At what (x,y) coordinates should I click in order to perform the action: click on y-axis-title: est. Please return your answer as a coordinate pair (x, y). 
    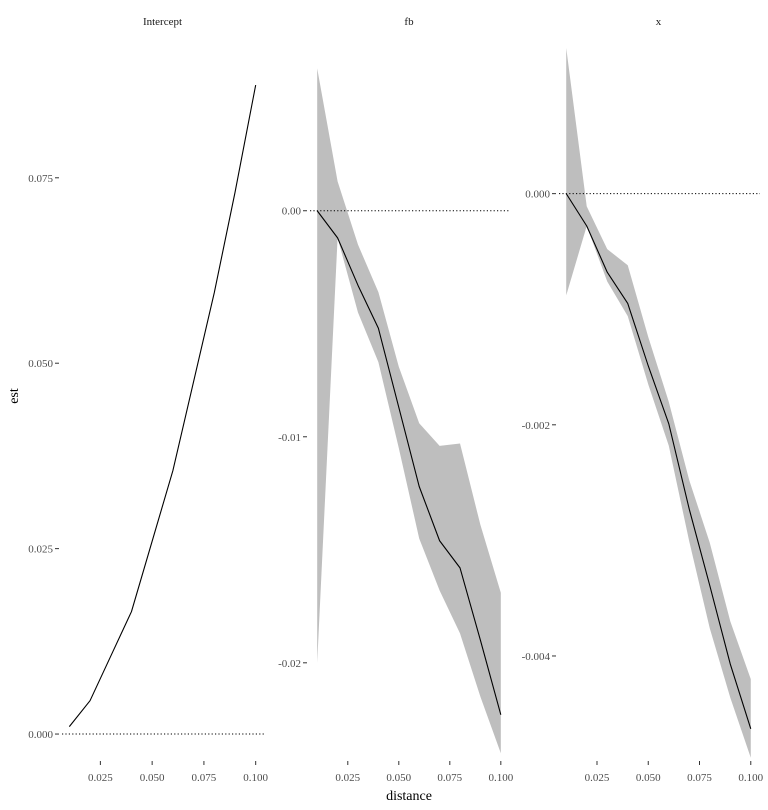
    Looking at the image, I should click on (14, 396).